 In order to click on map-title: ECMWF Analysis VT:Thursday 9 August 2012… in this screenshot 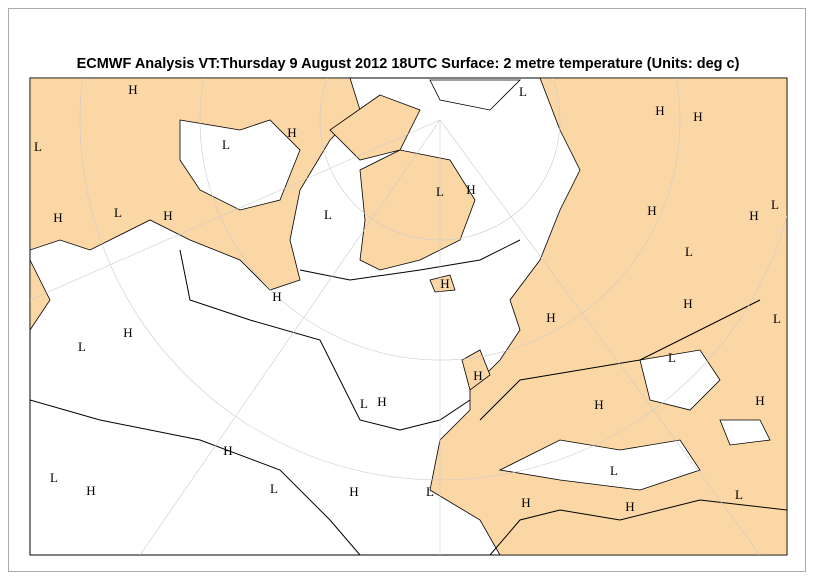, I will do `click(408, 64)`.